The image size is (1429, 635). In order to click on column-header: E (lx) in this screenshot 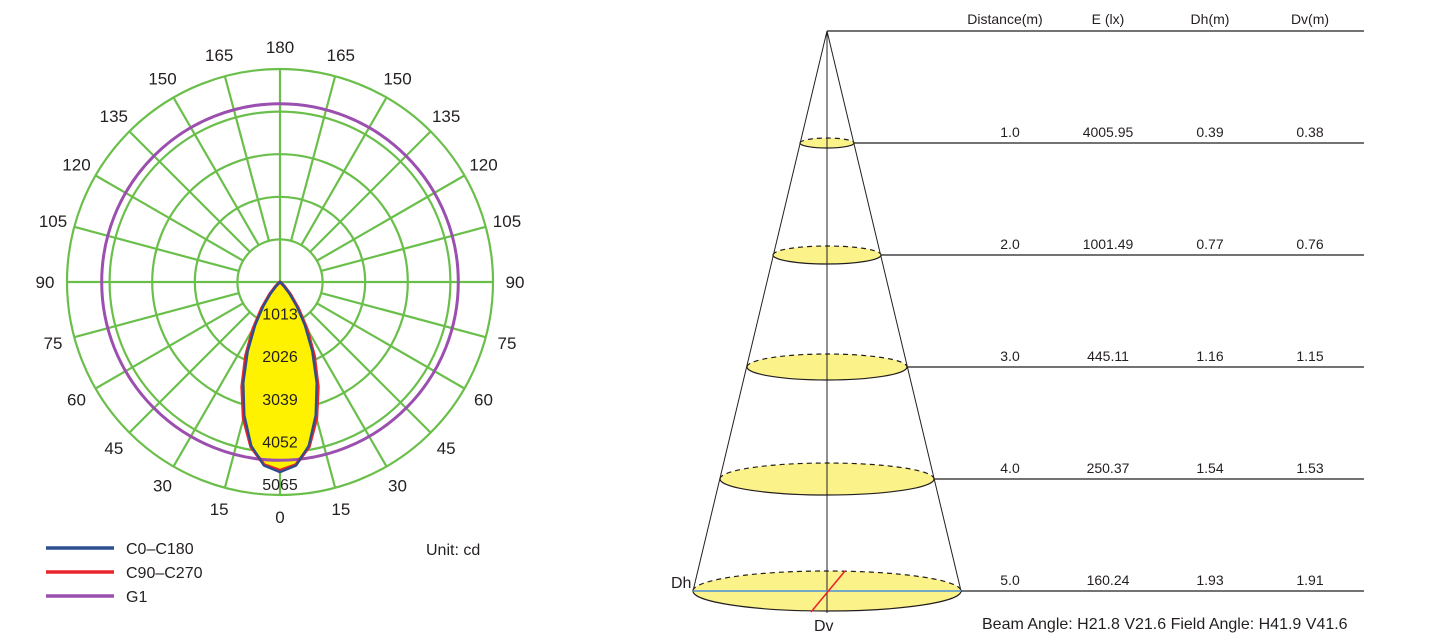, I will do `click(1108, 19)`.